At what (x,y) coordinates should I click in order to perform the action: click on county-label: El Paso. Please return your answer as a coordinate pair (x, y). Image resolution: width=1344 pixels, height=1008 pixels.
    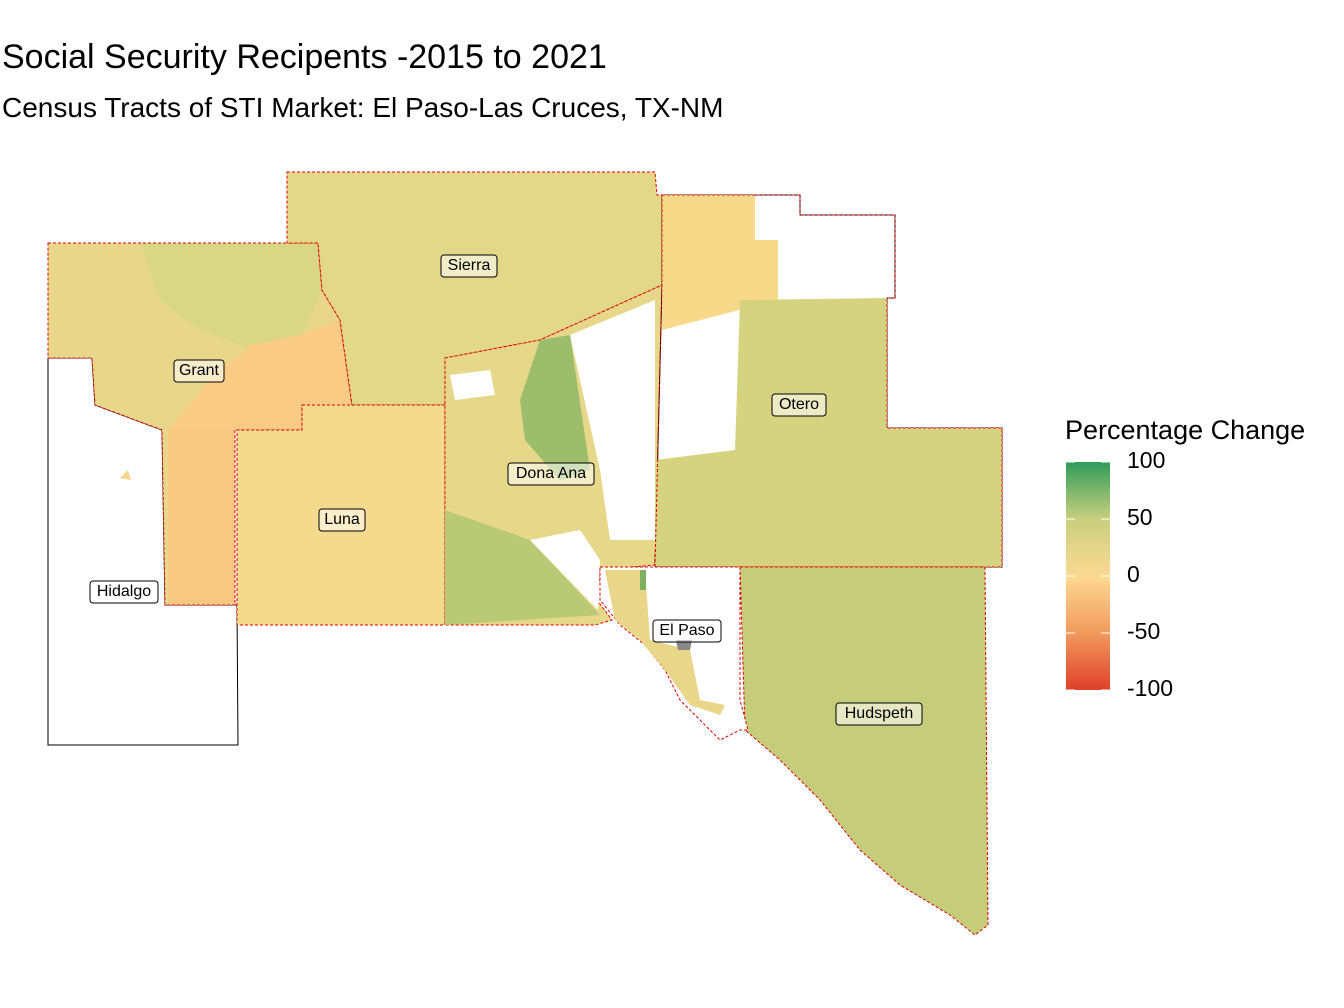
    Looking at the image, I should click on (686, 630).